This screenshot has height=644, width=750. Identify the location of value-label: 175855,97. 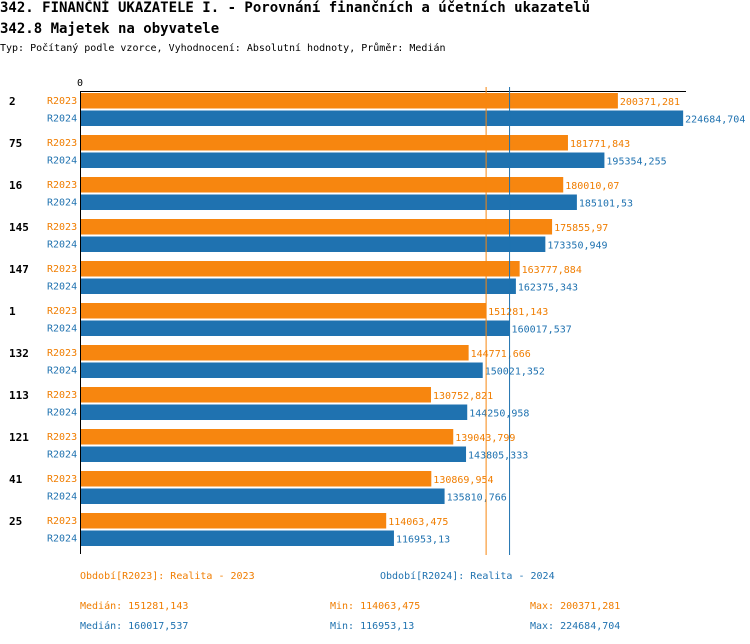
(581, 228).